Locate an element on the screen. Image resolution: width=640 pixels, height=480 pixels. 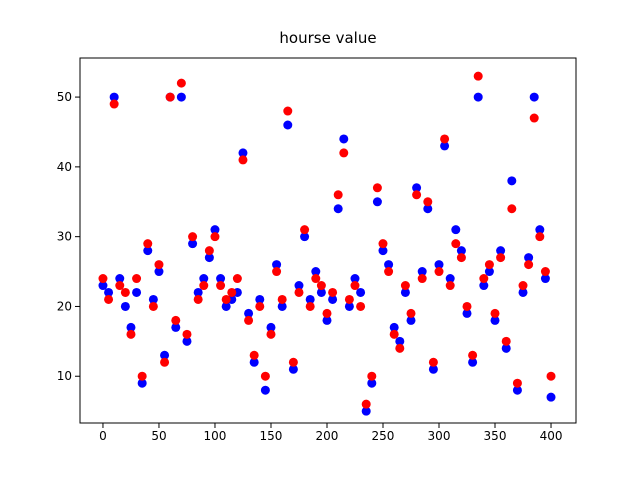
x-tick-label: 200 is located at coordinates (327, 436).